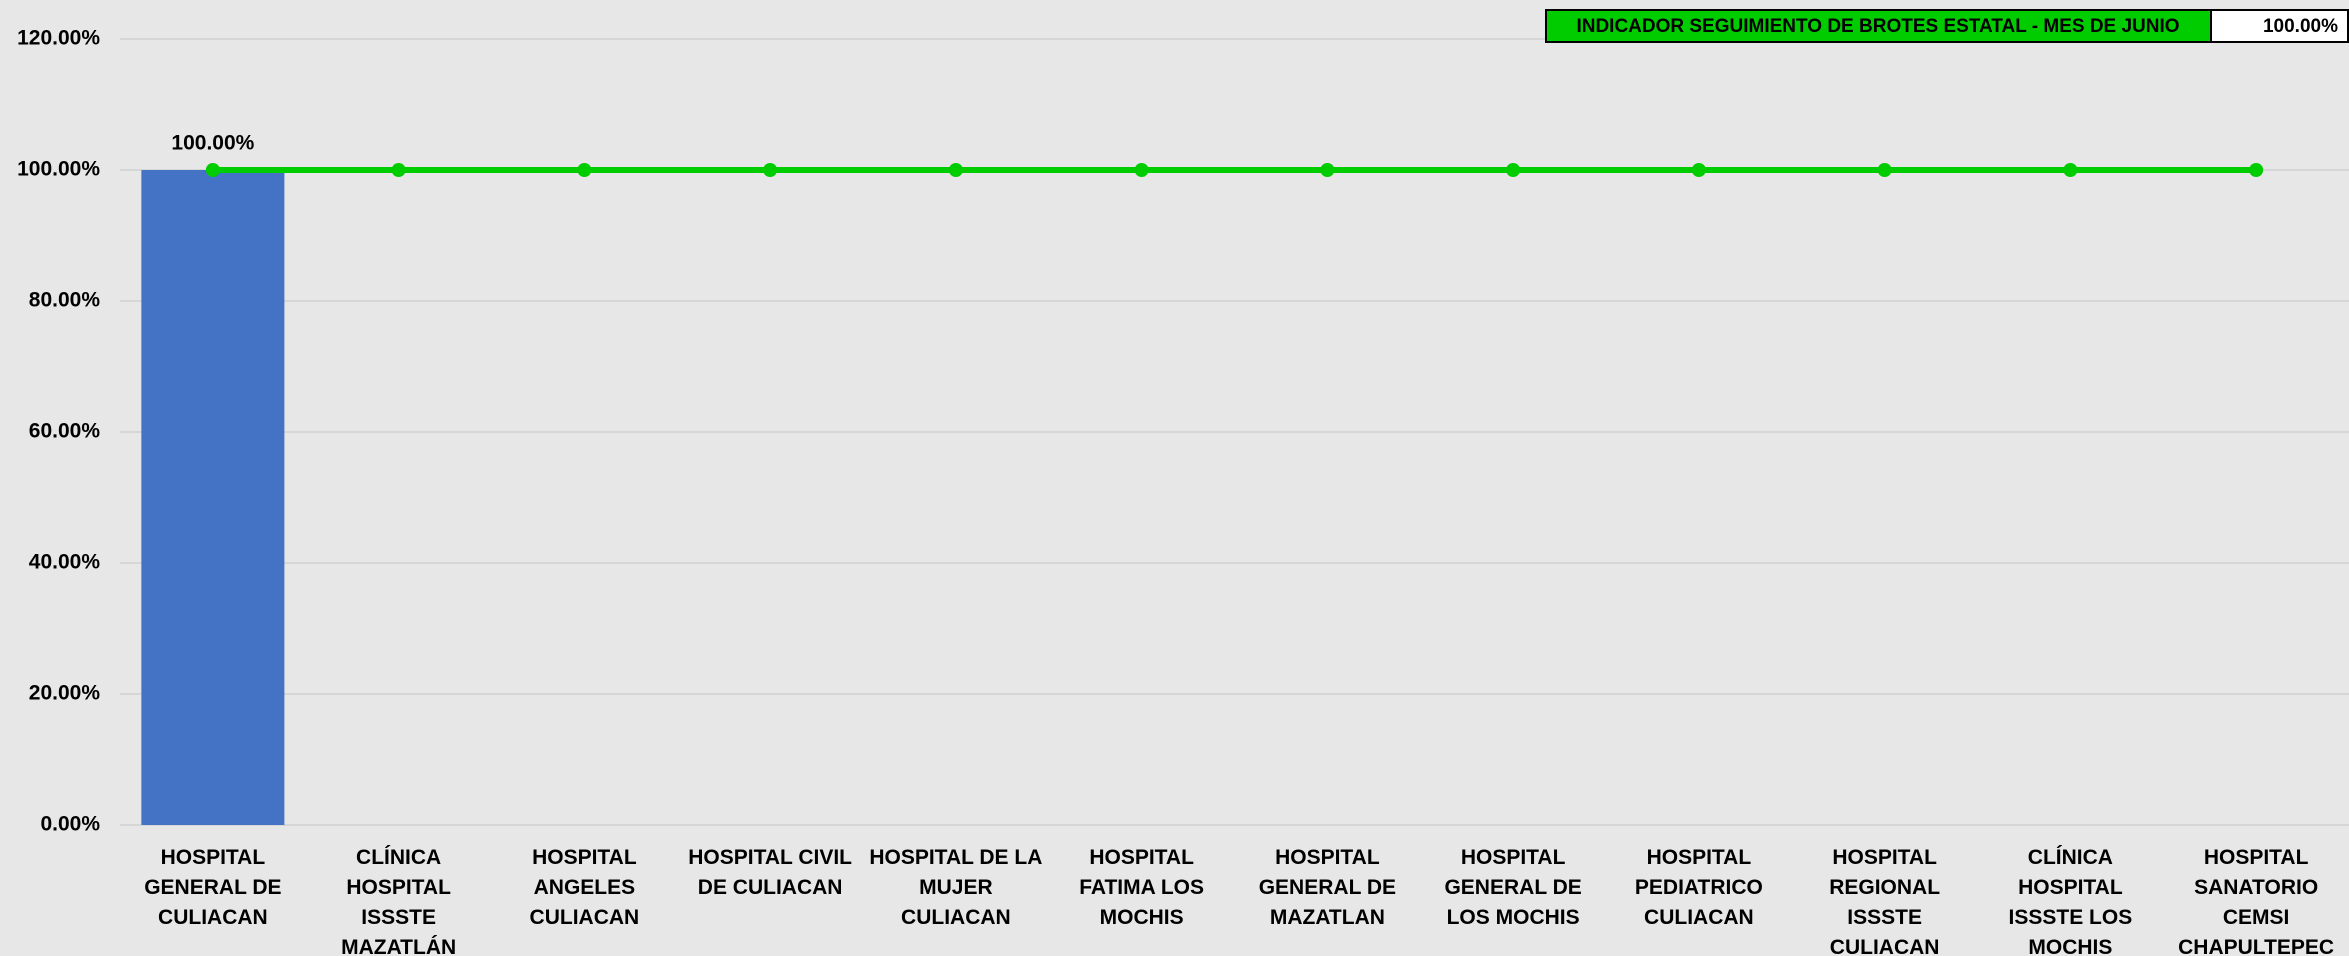  What do you see at coordinates (956, 887) in the screenshot?
I see `x-tick-label: HOSPITAL DE LA MUJER CULIACAN` at bounding box center [956, 887].